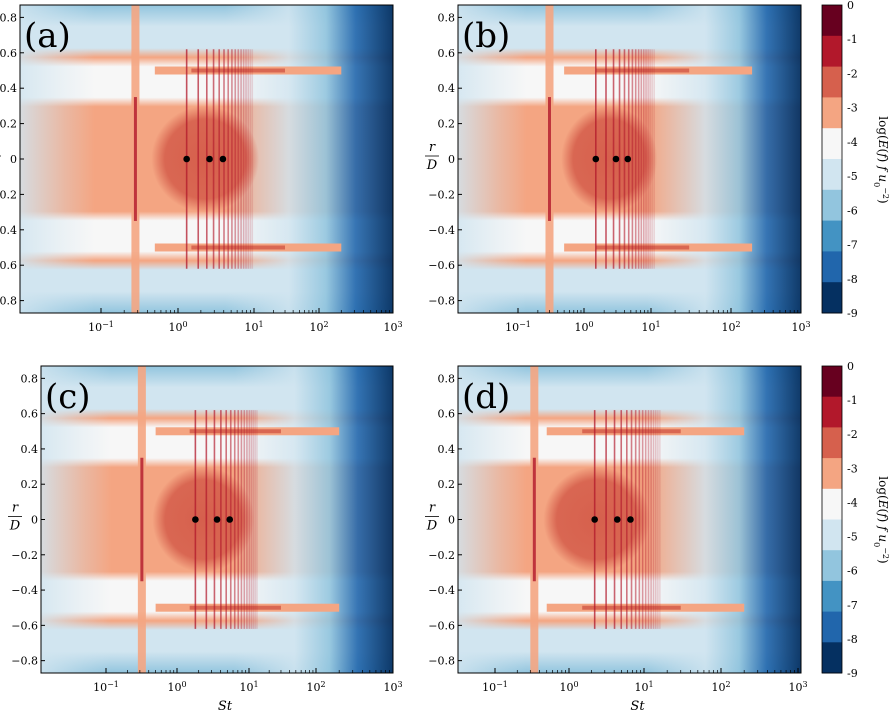 The image size is (891, 719). I want to click on panel-label: (a), so click(47, 36).